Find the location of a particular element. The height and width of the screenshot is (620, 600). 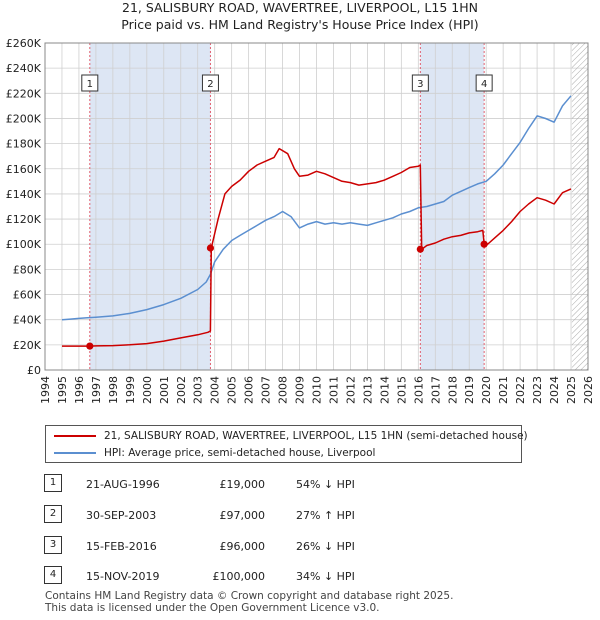

legend-swatch-hpi is located at coordinates (75, 453).